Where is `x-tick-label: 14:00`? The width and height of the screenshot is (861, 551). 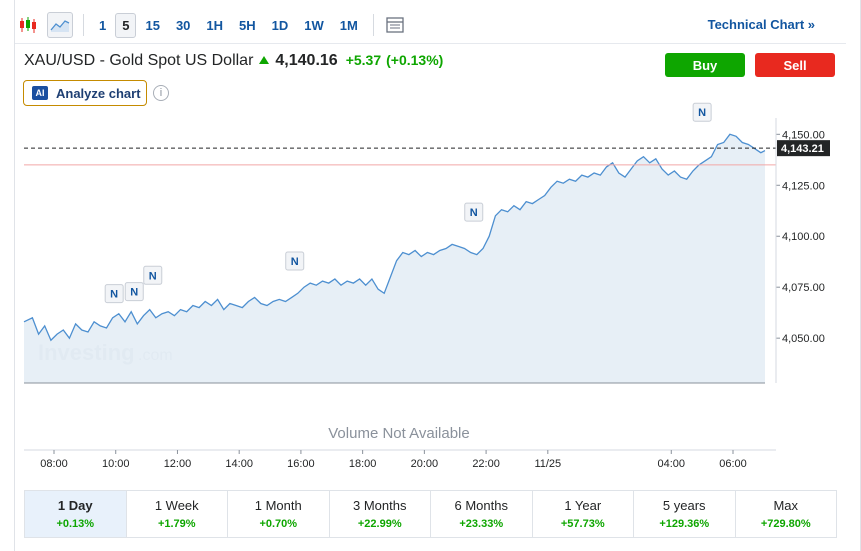 x-tick-label: 14:00 is located at coordinates (239, 464).